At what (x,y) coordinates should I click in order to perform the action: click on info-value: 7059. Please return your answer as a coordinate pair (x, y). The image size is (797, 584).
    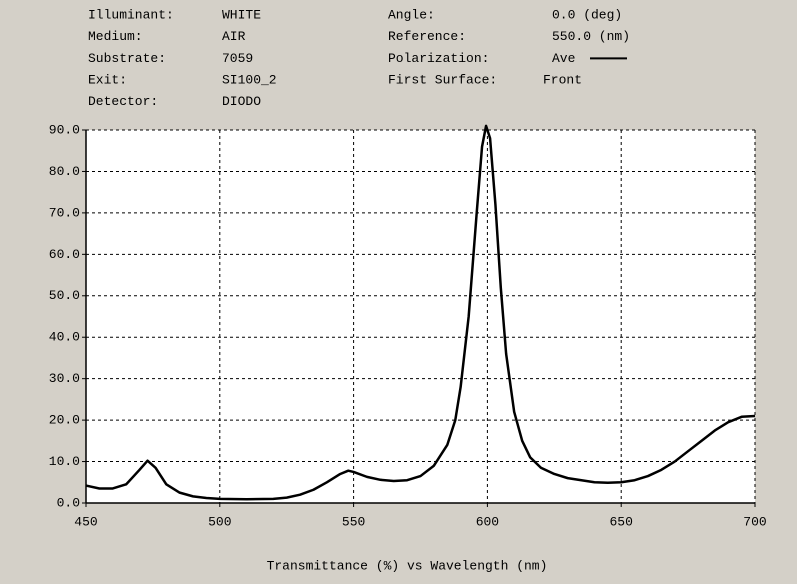
    Looking at the image, I should click on (237, 58).